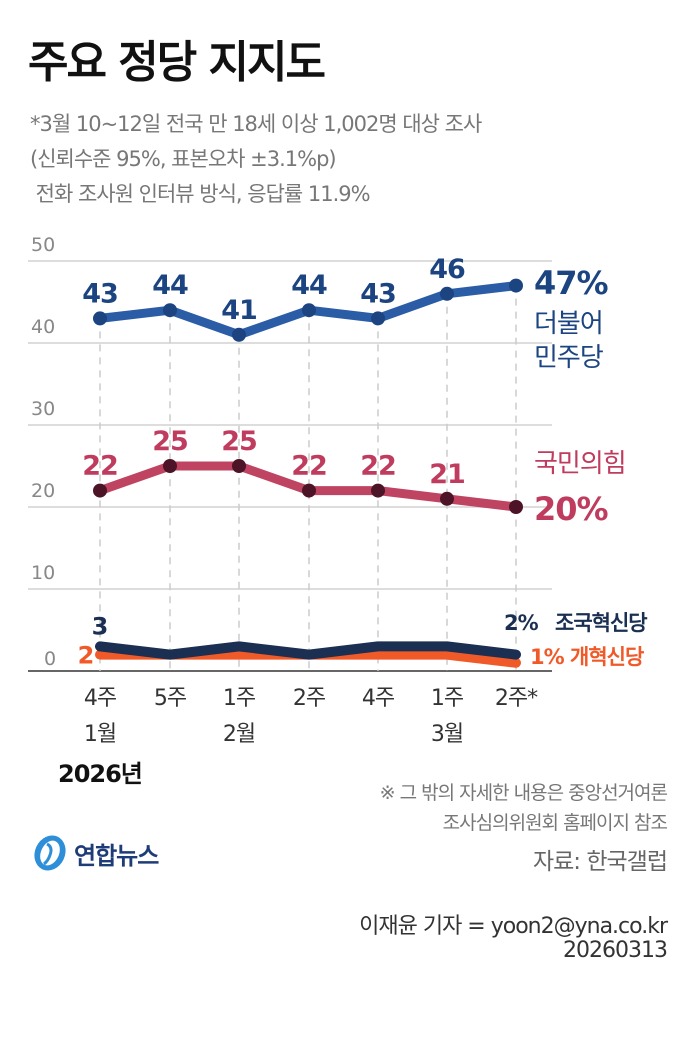  What do you see at coordinates (555, 823) in the screenshot?
I see `footnote-line-2: 조사심의위원회 홈페이지 참조` at bounding box center [555, 823].